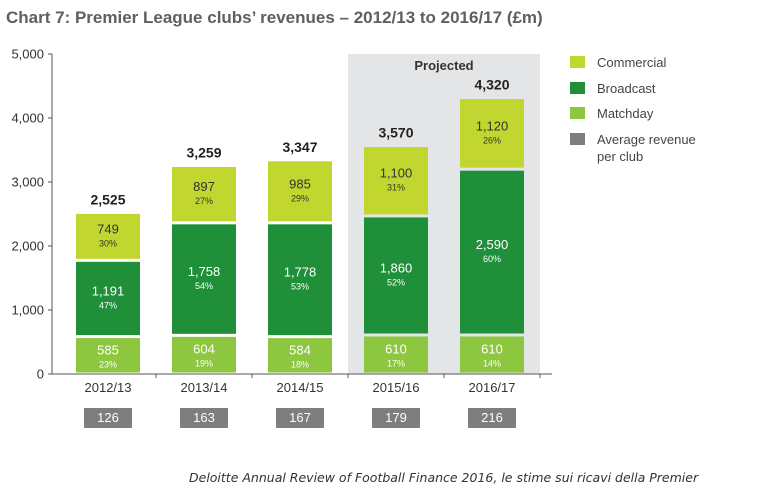  I want to click on x-tick-label: 2013/14, so click(204, 387).